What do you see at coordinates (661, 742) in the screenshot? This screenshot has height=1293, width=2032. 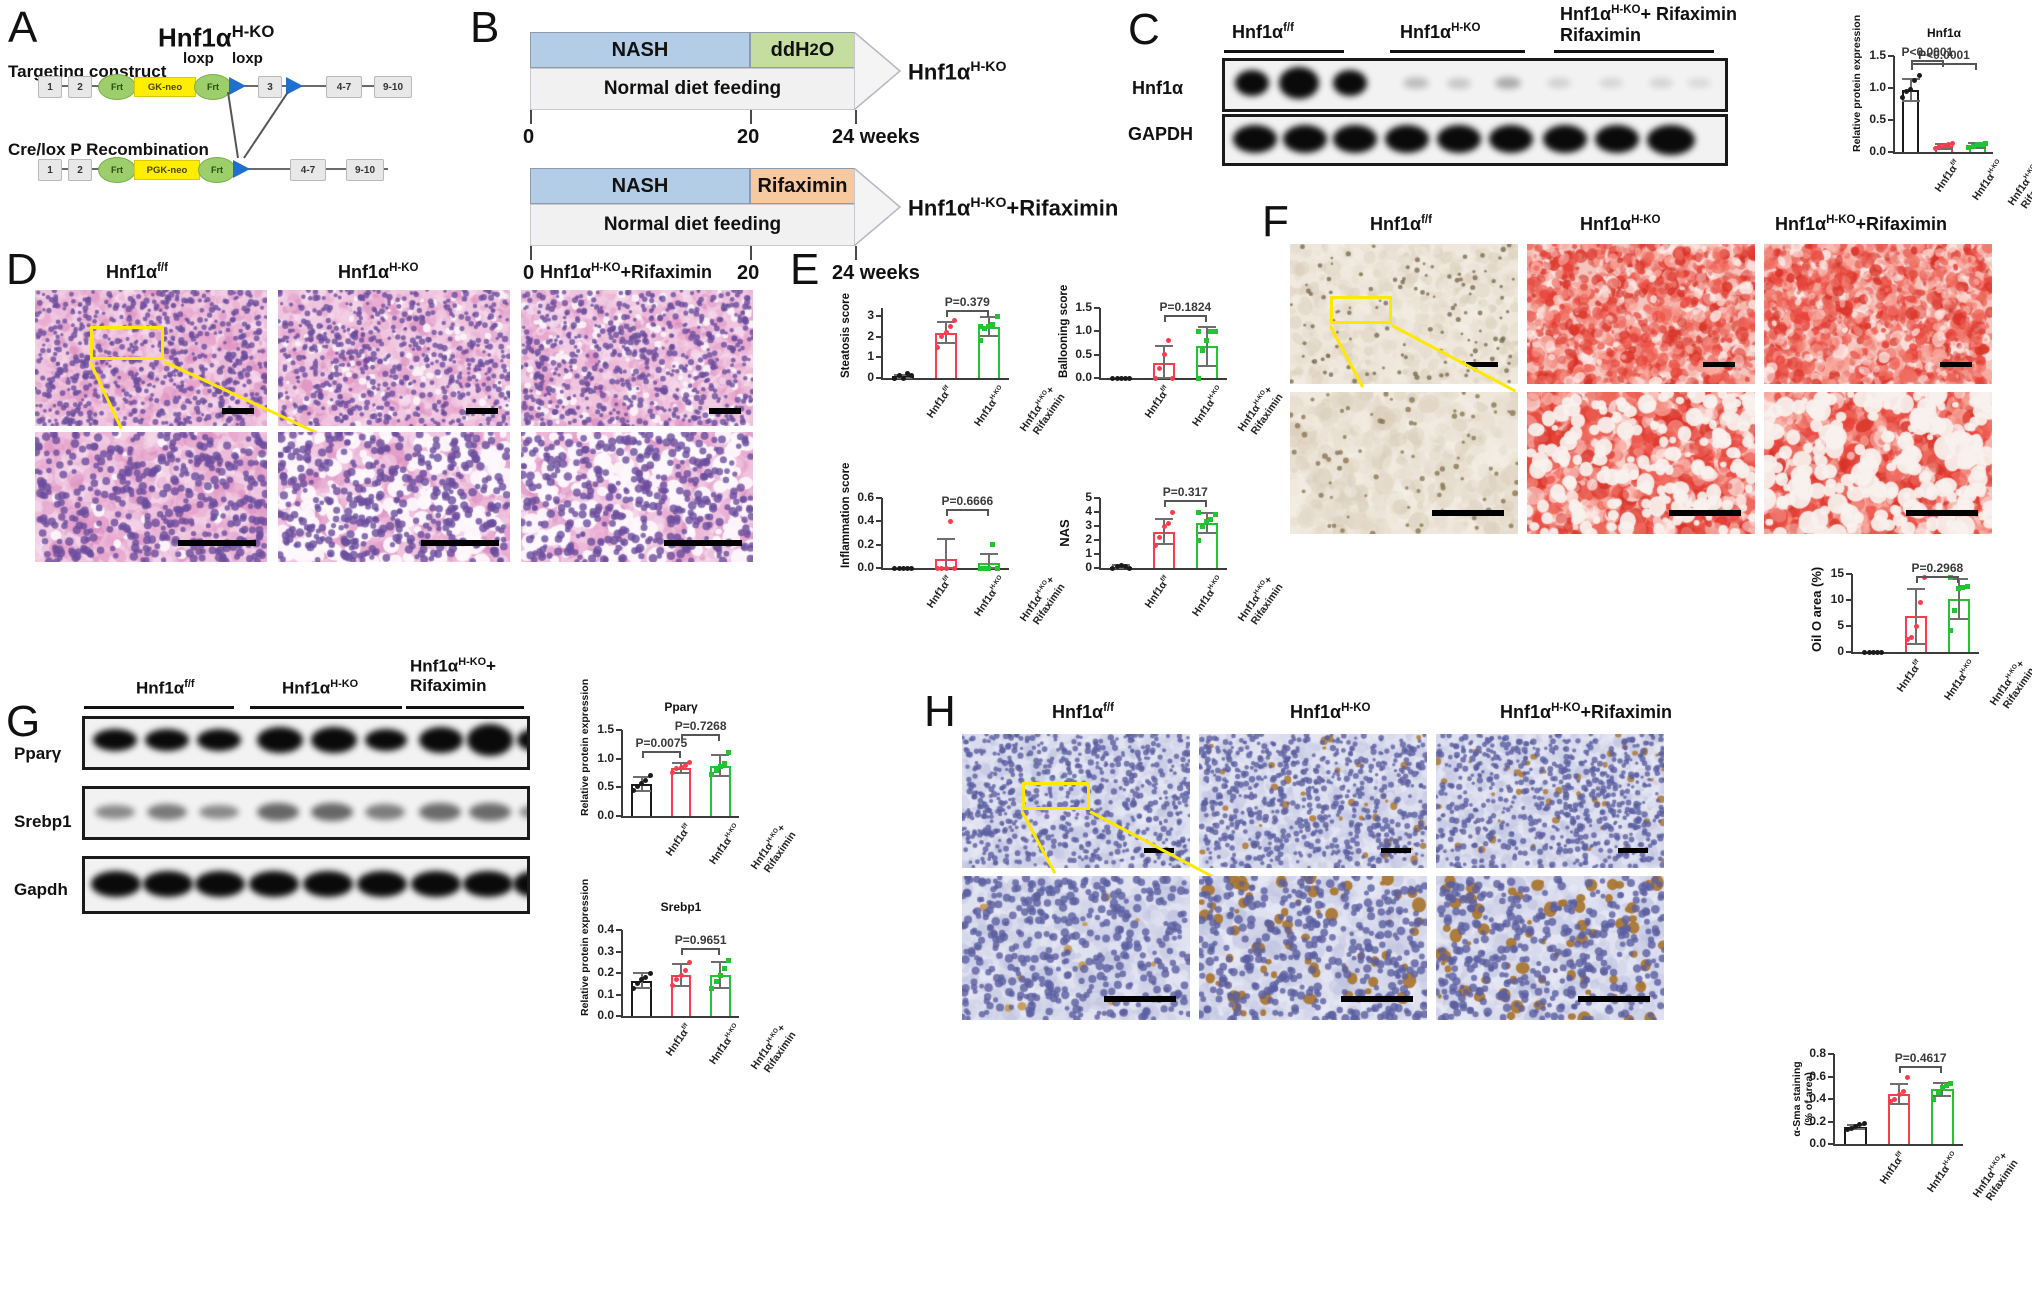 I see `p-value-label: P=0.0075` at bounding box center [661, 742].